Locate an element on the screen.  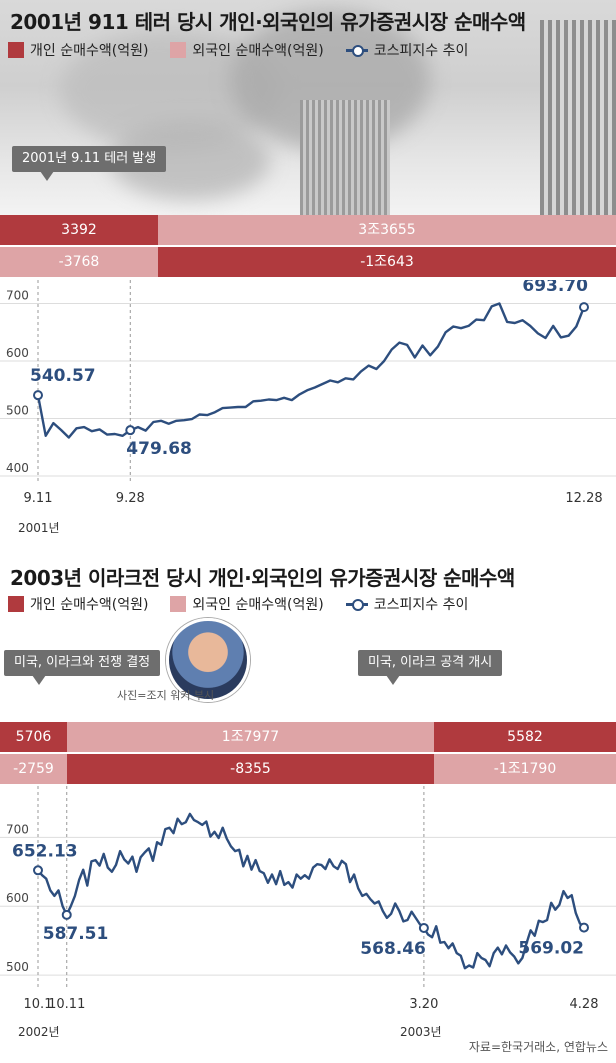
data-label: 652.13 is located at coordinates (45, 851).